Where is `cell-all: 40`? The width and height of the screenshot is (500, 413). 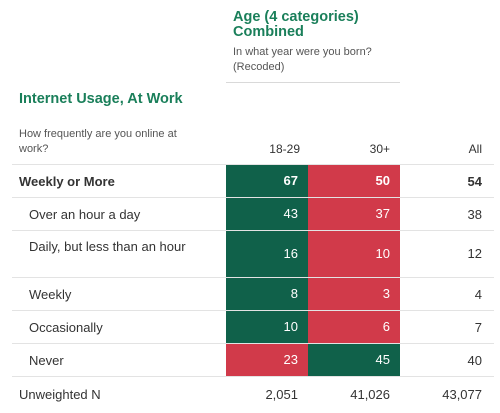
cell-all: 40 is located at coordinates (474, 360).